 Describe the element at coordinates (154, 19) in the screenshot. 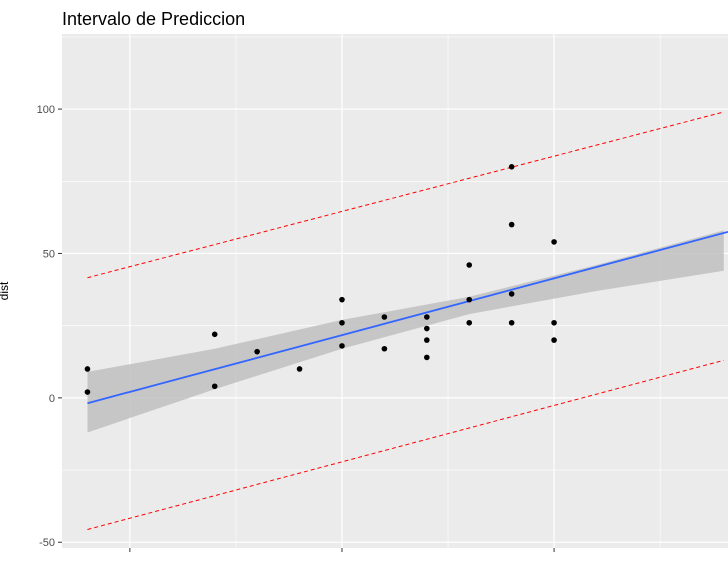

I see `chart-title: Intervalo de Prediccion` at that location.